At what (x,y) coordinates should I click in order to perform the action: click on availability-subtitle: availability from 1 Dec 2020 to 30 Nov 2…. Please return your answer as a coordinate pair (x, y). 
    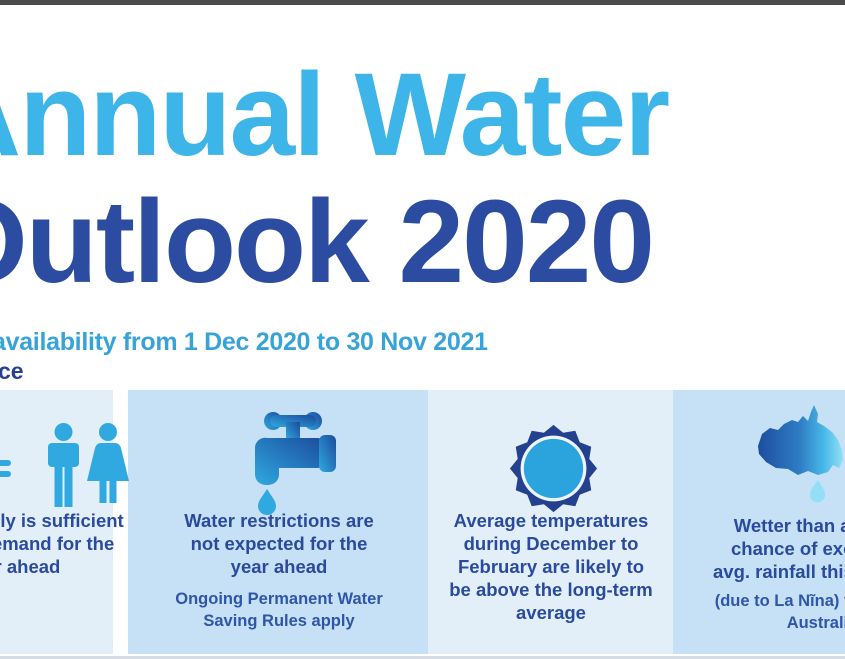
    Looking at the image, I should click on (244, 342).